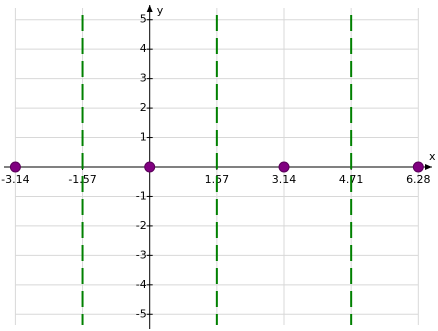 The height and width of the screenshot is (331, 438). Describe the element at coordinates (143, 48) in the screenshot. I see `y-tick-label: 4` at that location.